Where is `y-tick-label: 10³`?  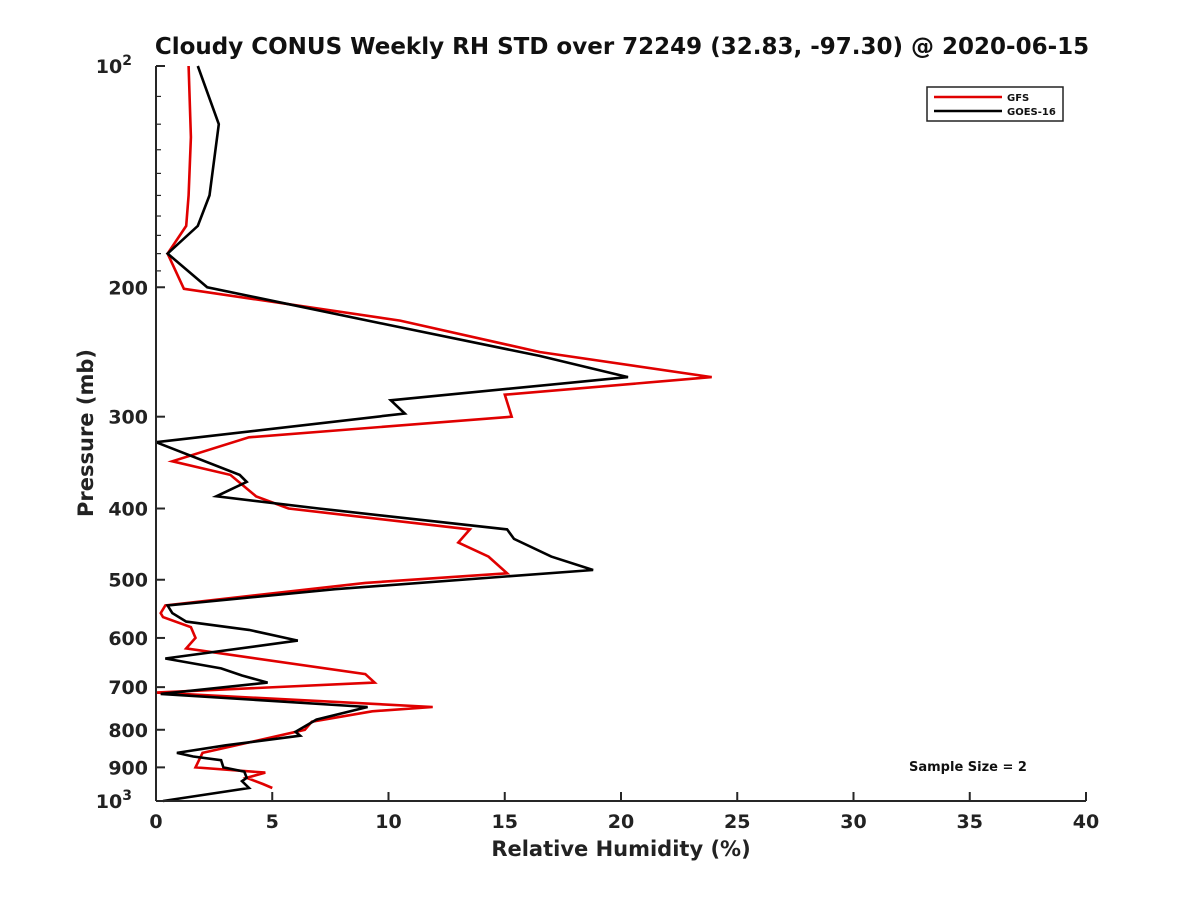 y-tick-label: 10³ is located at coordinates (114, 800).